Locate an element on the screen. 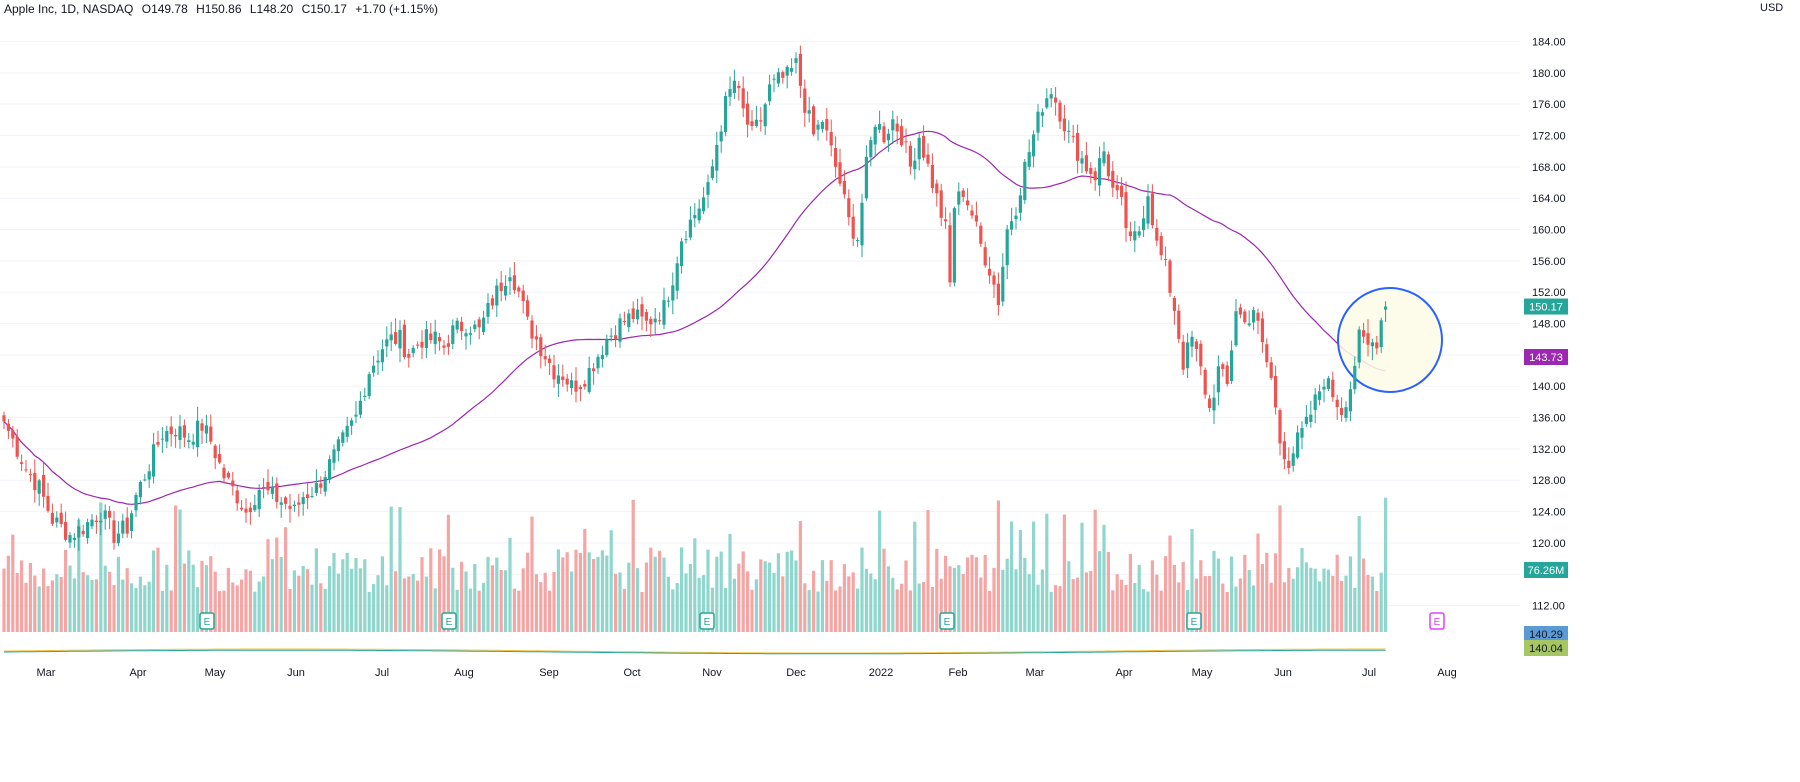 The width and height of the screenshot is (1800, 782). upcoming-earnings-badge: E is located at coordinates (1437, 621).